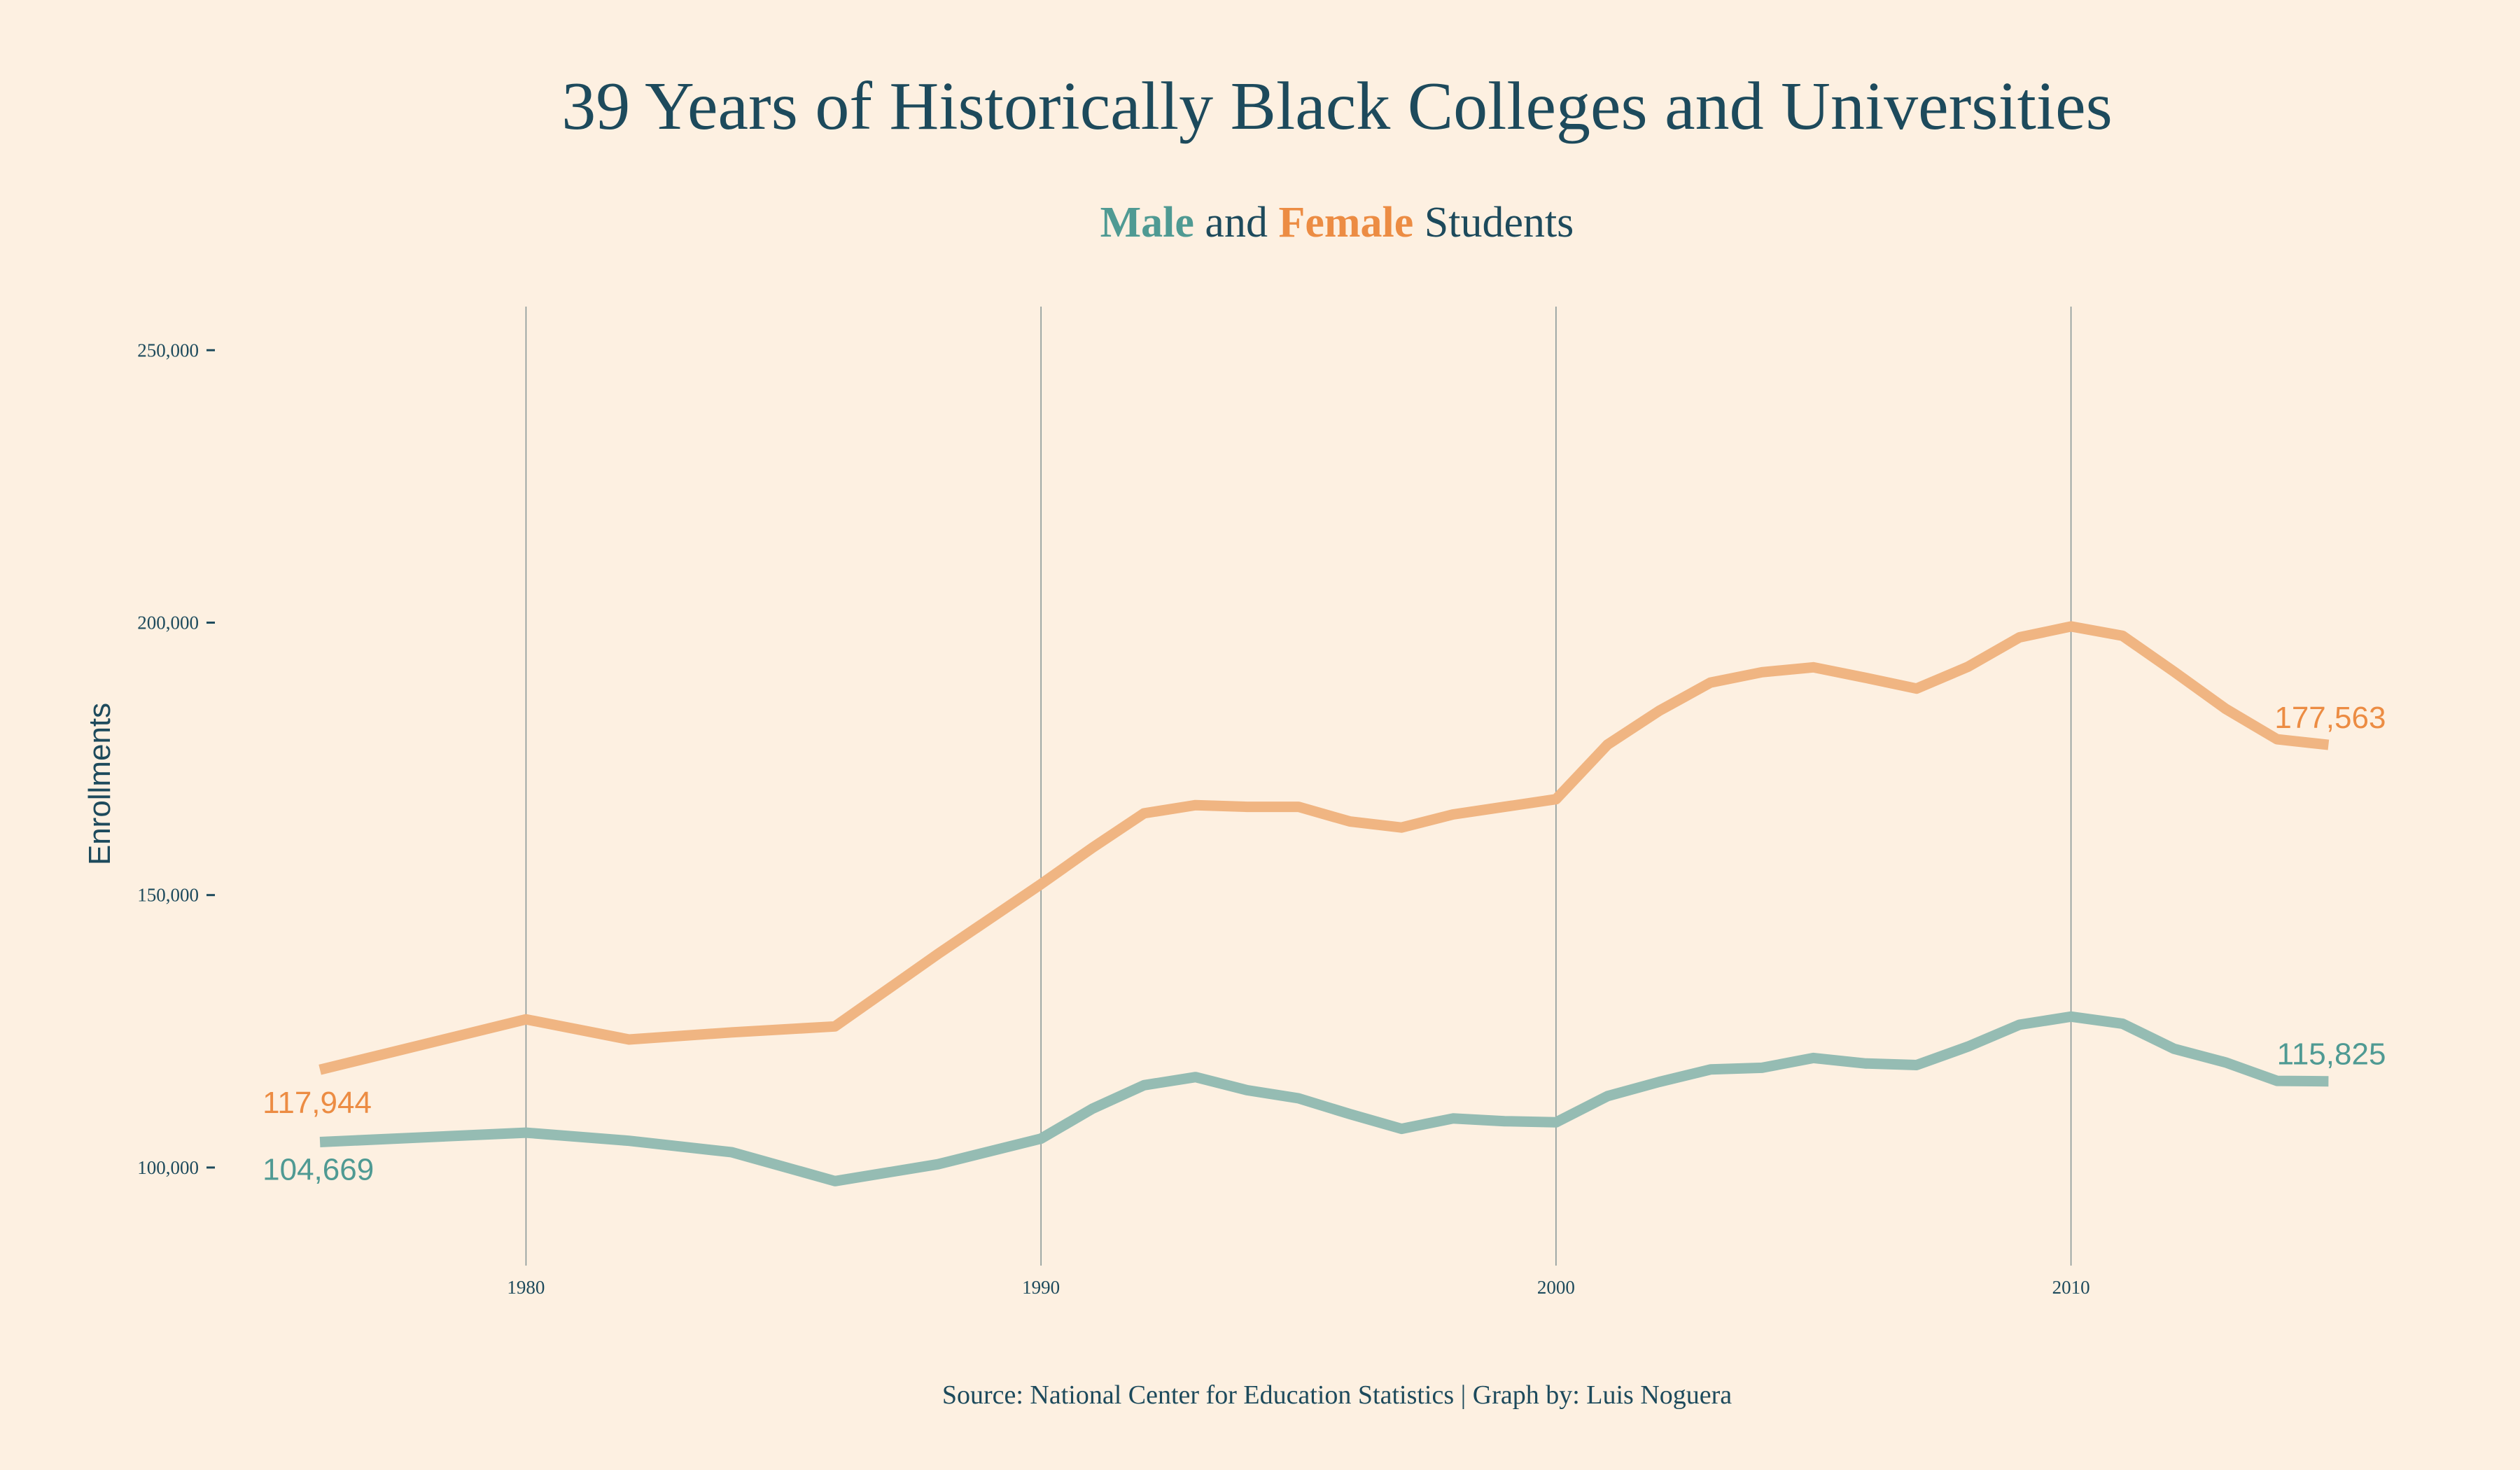 Image resolution: width=2520 pixels, height=1470 pixels. What do you see at coordinates (1556, 1287) in the screenshot?
I see `x-tick-label-2000: 2000` at bounding box center [1556, 1287].